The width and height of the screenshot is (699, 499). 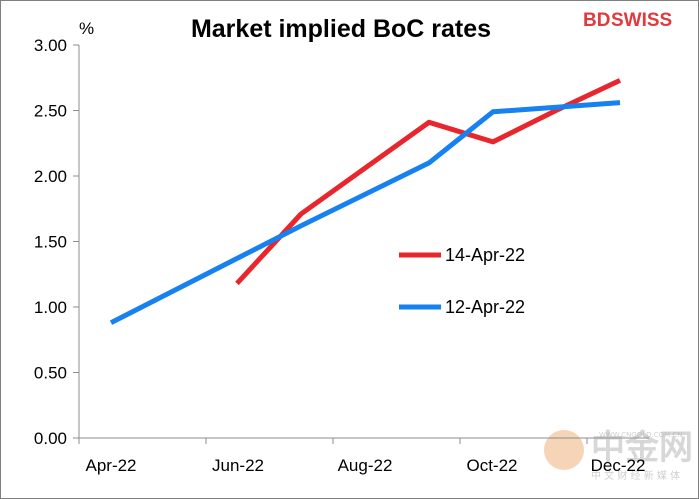 I want to click on y-tick-label: 2.00, so click(x=50, y=176).